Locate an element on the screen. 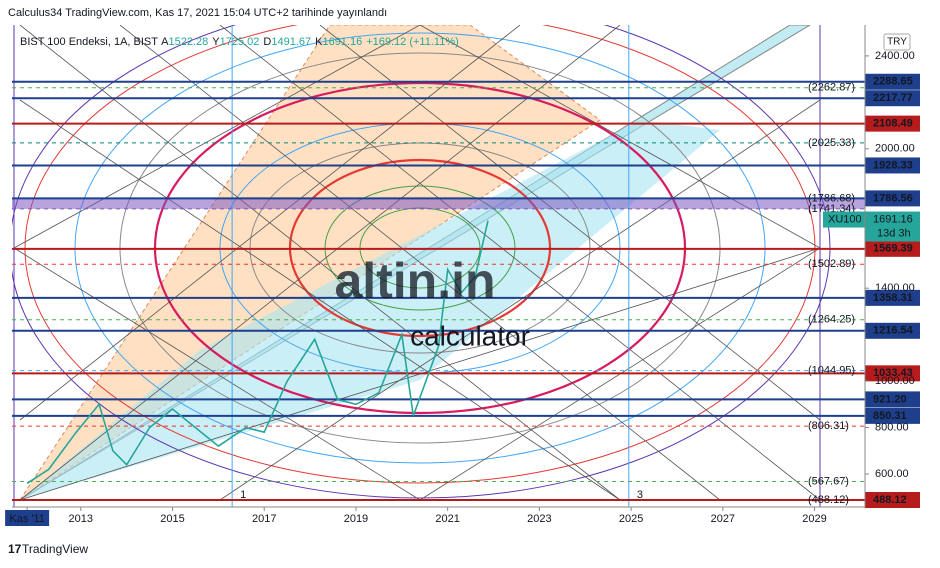  ohlc-prefix: A is located at coordinates (165, 42).